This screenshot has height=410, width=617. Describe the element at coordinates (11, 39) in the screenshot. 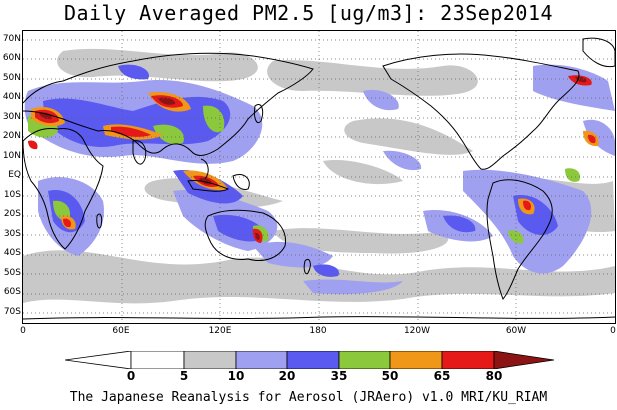

I see `lat-label-70n: 70N` at that location.